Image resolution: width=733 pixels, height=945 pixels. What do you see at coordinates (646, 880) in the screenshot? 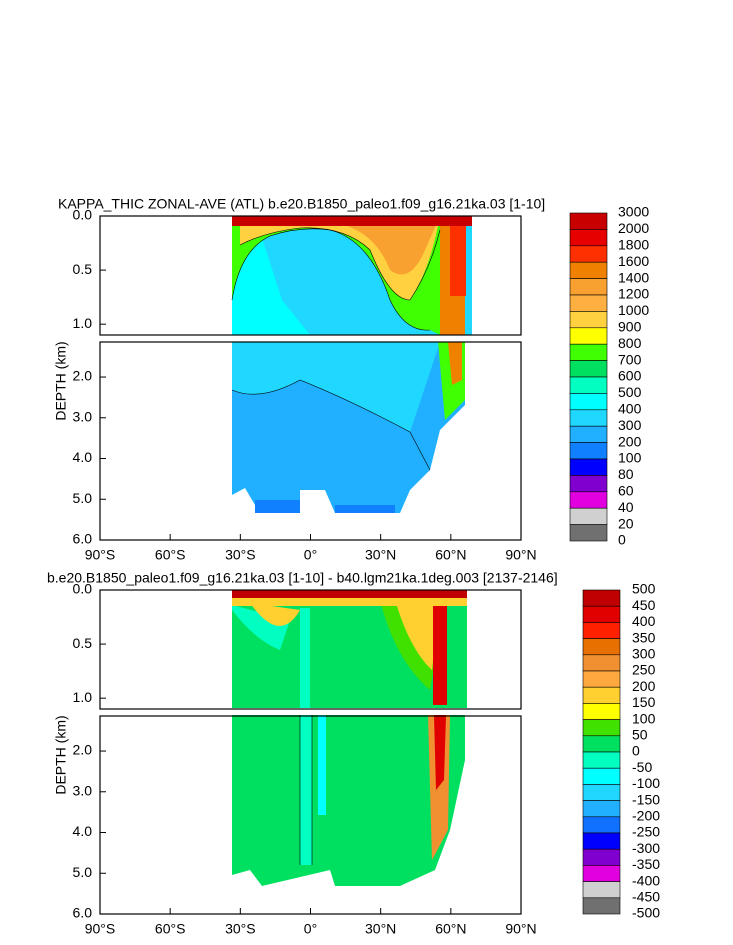
I see `colorbar-label: -400` at bounding box center [646, 880].